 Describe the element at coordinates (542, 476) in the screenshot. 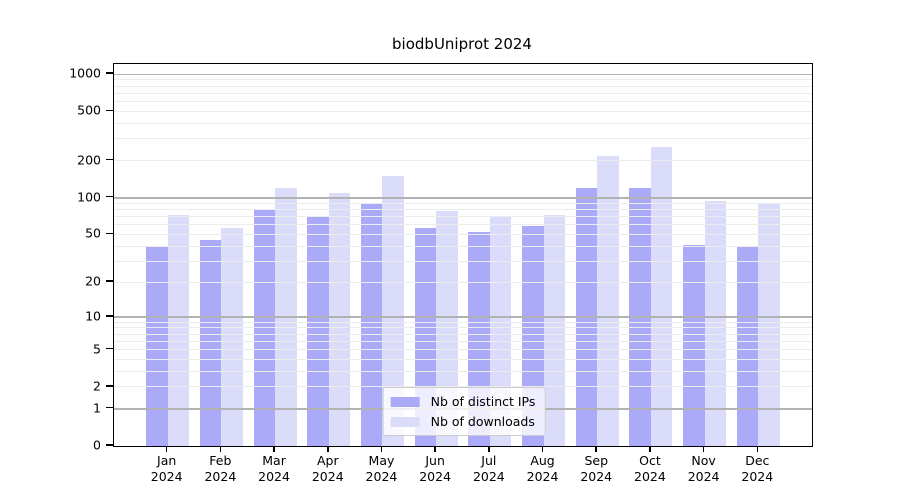

I see `x-tick-year-aug: 2024` at that location.